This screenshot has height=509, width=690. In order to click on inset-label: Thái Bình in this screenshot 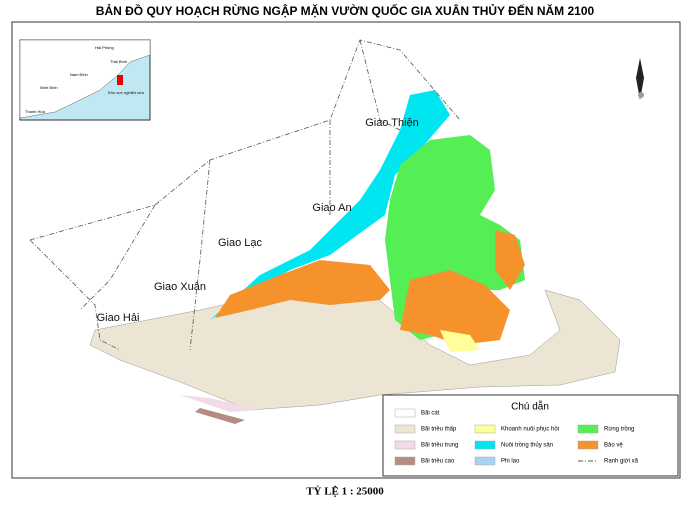, I will do `click(118, 61)`.